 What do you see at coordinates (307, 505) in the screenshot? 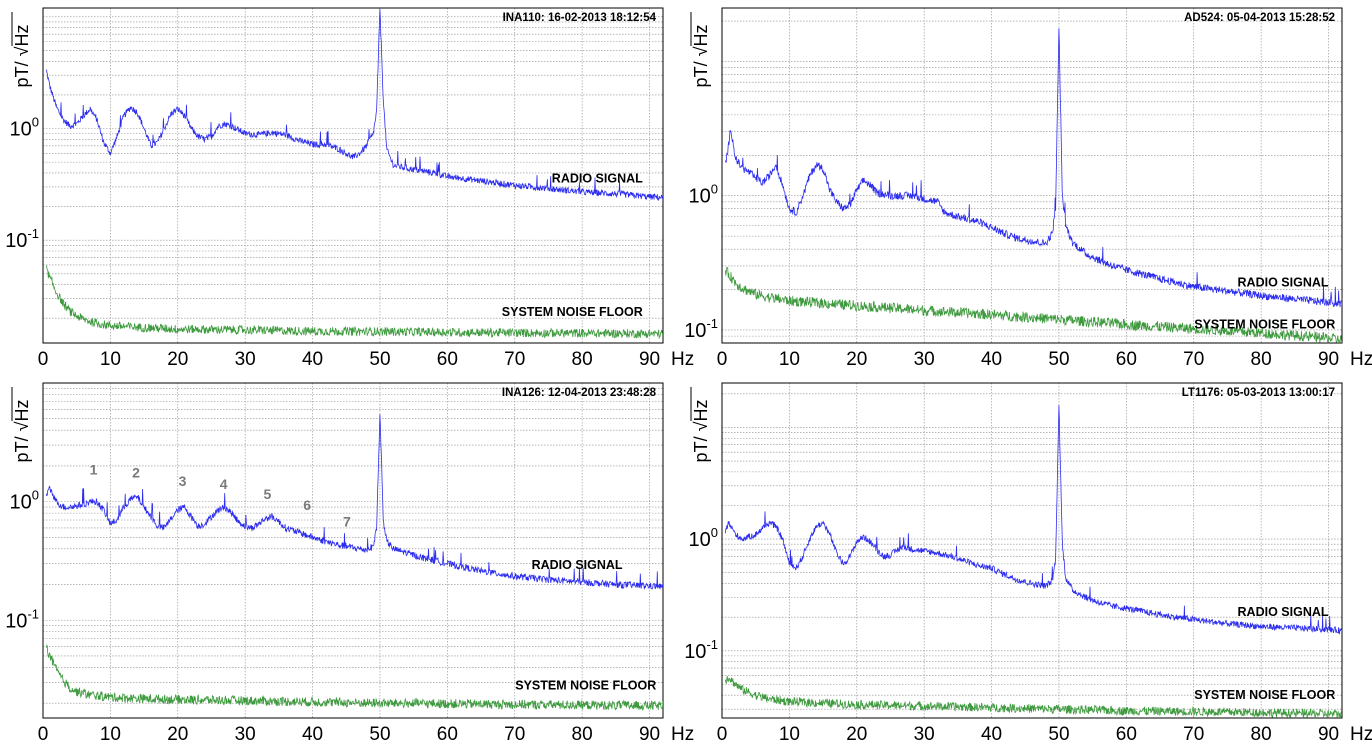
I see `peak-label: 6` at bounding box center [307, 505].